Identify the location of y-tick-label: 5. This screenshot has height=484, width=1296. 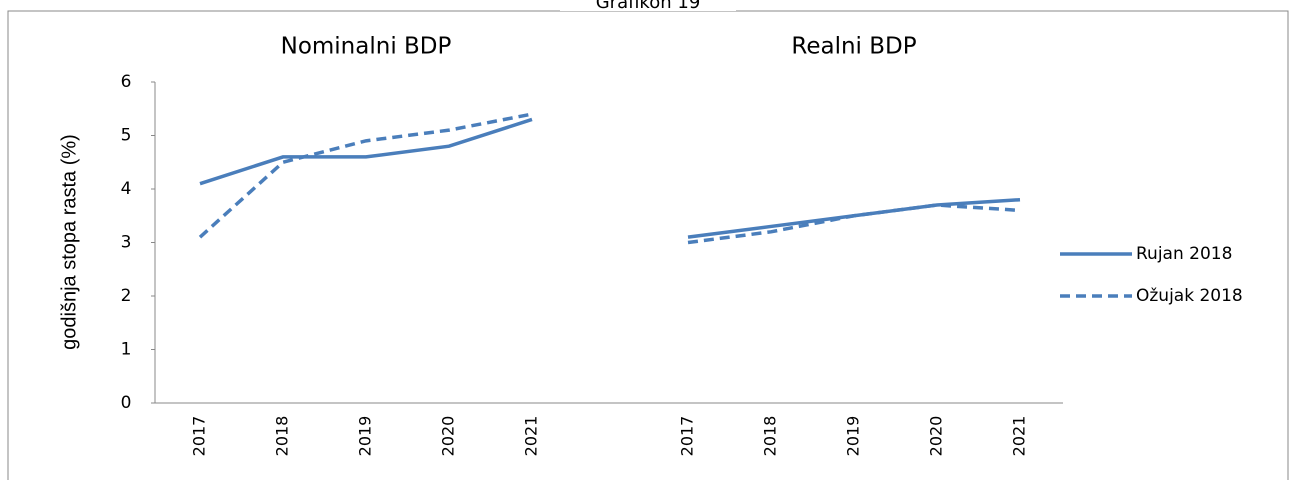
(126, 136).